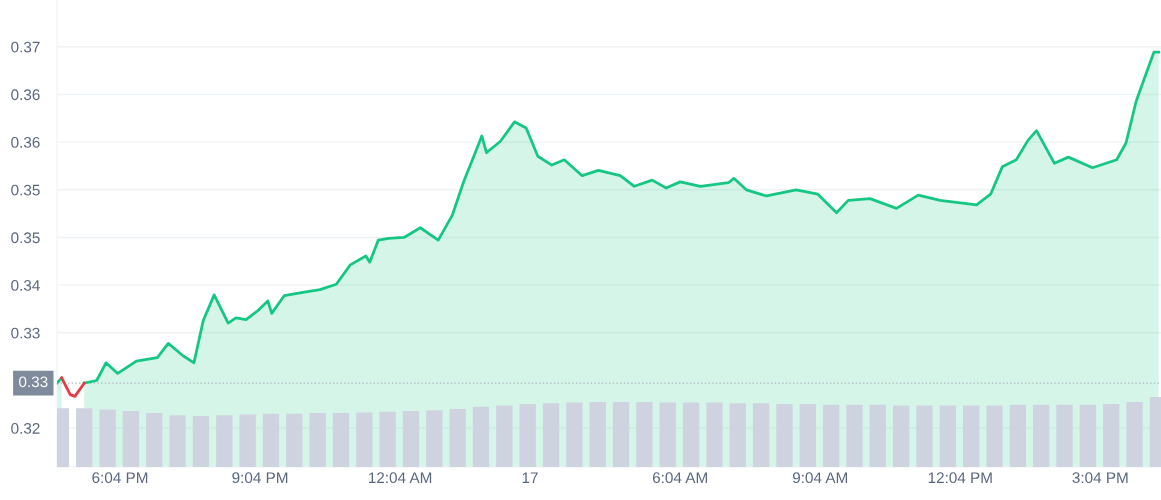 The width and height of the screenshot is (1161, 500). Describe the element at coordinates (25, 285) in the screenshot. I see `y-tick-label: 0.34` at that location.